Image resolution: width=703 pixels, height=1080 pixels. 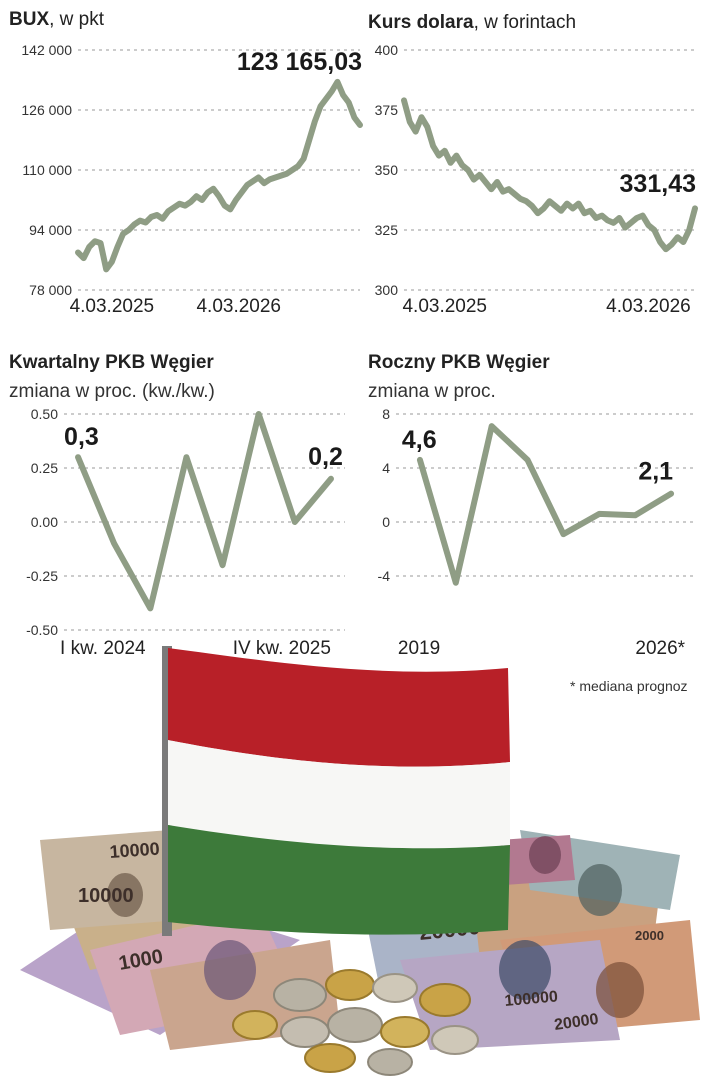 I want to click on last-value-label: 2,1, so click(x=655, y=472).